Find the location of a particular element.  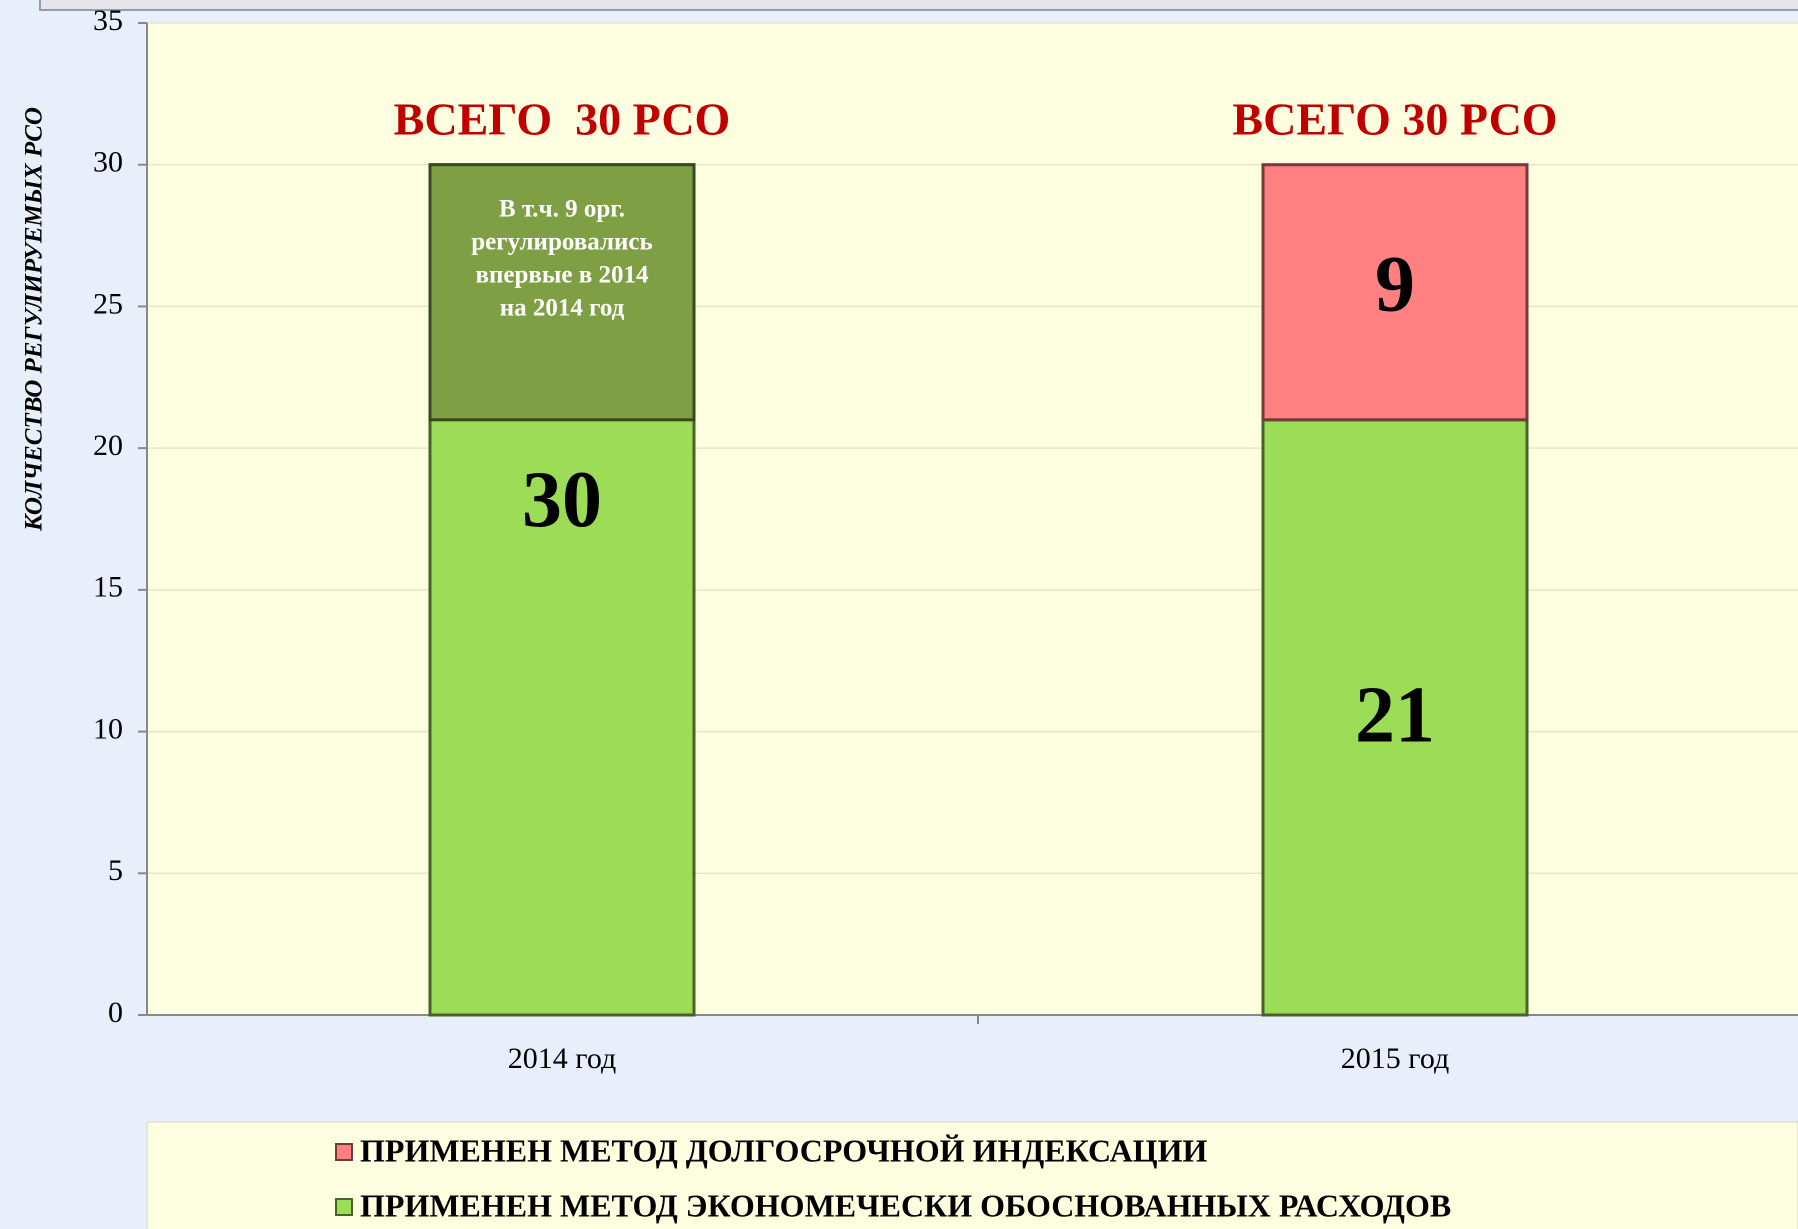

y-tick-label: 0 is located at coordinates (115, 1012).